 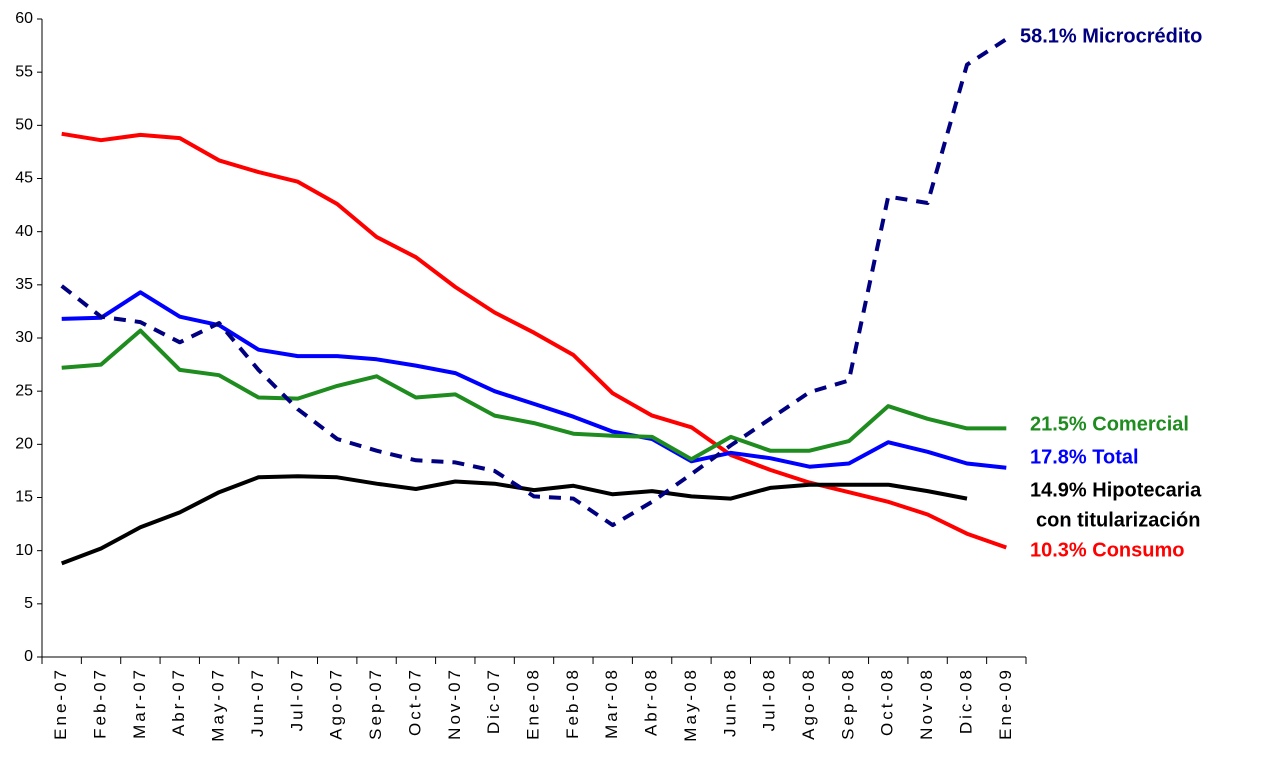 What do you see at coordinates (1111, 36) in the screenshot?
I see `series-label: 58.1% Microcrédito` at bounding box center [1111, 36].